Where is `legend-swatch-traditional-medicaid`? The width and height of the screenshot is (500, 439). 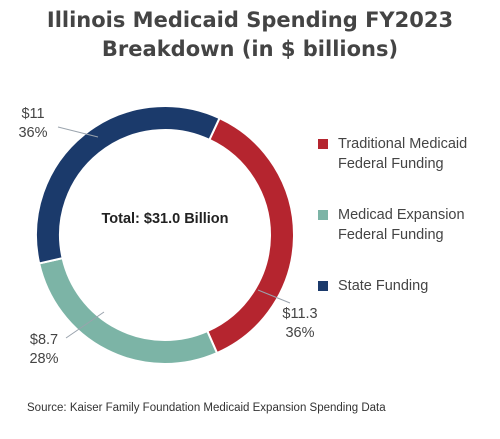
legend-swatch-traditional-medicaid is located at coordinates (323, 144).